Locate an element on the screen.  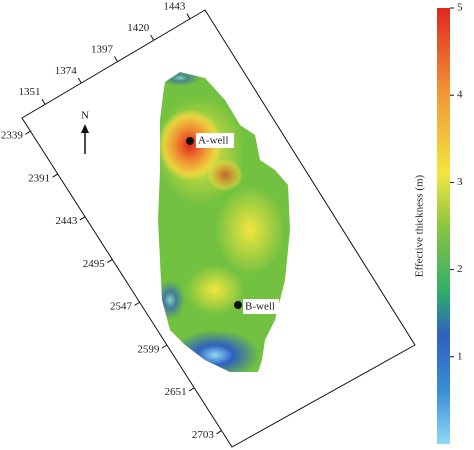
colorbar-tick-label: 5 is located at coordinates (460, 8).